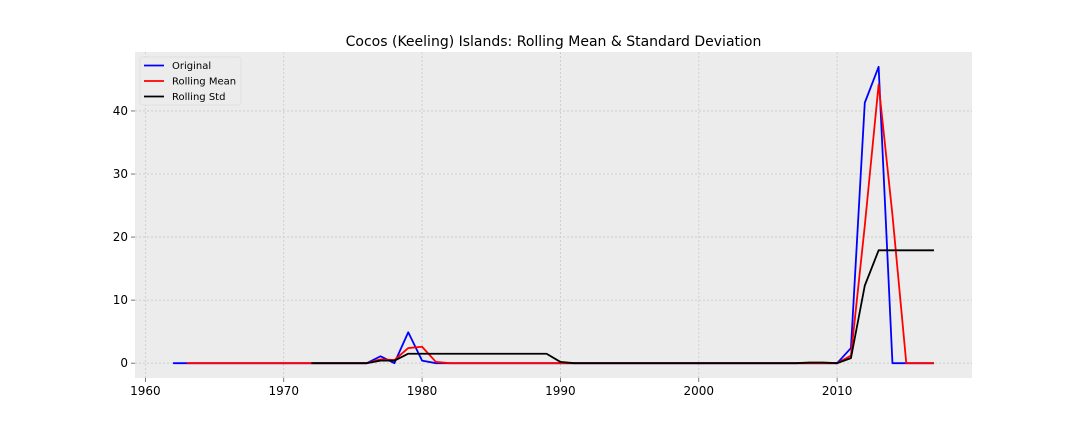 Image resolution: width=1080 pixels, height=436 pixels. I want to click on y-tick-label: 40, so click(120, 111).